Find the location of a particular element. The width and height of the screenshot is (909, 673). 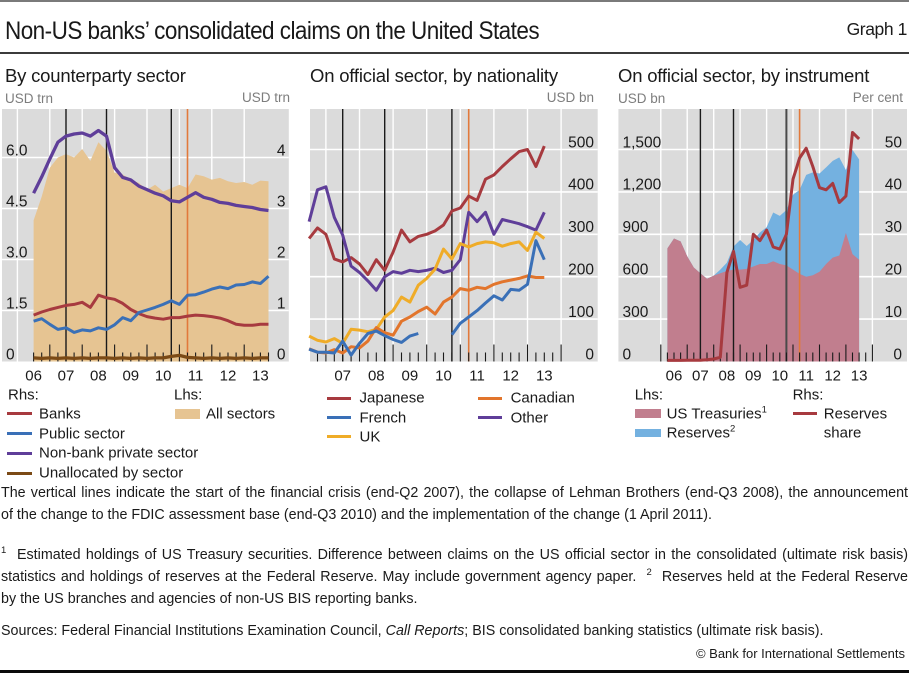

svg-text: 50 is located at coordinates (894, 142).